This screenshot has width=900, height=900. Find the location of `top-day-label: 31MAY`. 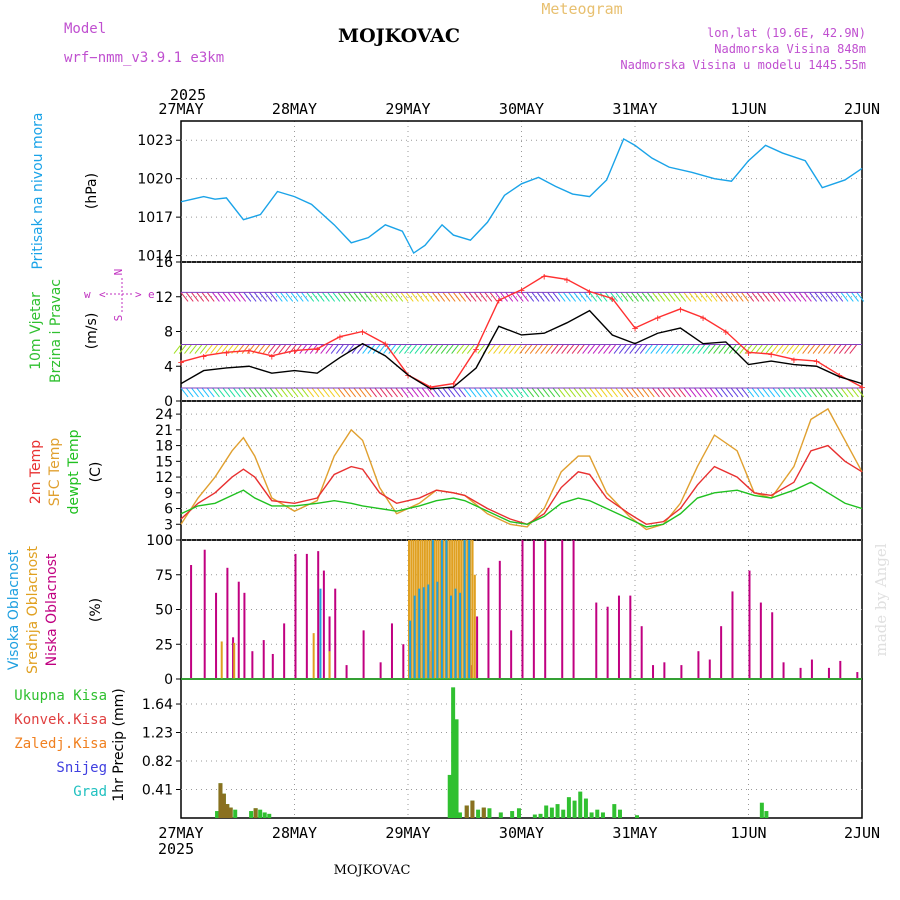

top-day-label: 31MAY is located at coordinates (634, 109).